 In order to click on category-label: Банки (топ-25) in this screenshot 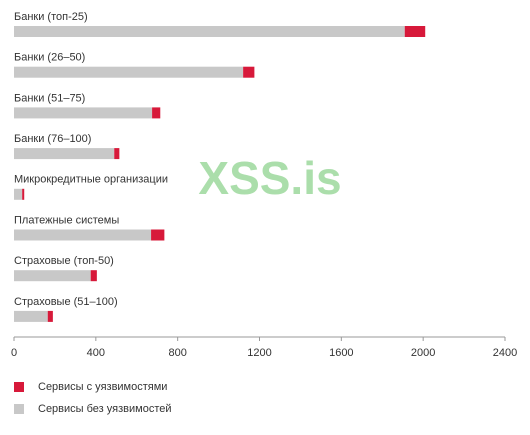, I will do `click(51, 17)`.